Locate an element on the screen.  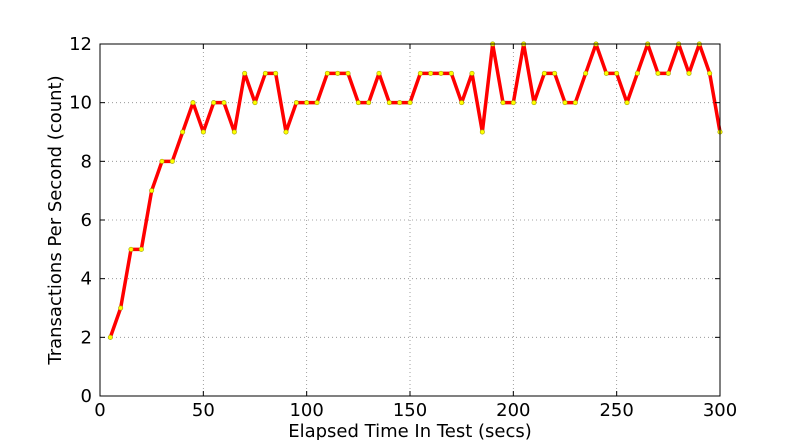
x-tick-label: 150 is located at coordinates (410, 410).